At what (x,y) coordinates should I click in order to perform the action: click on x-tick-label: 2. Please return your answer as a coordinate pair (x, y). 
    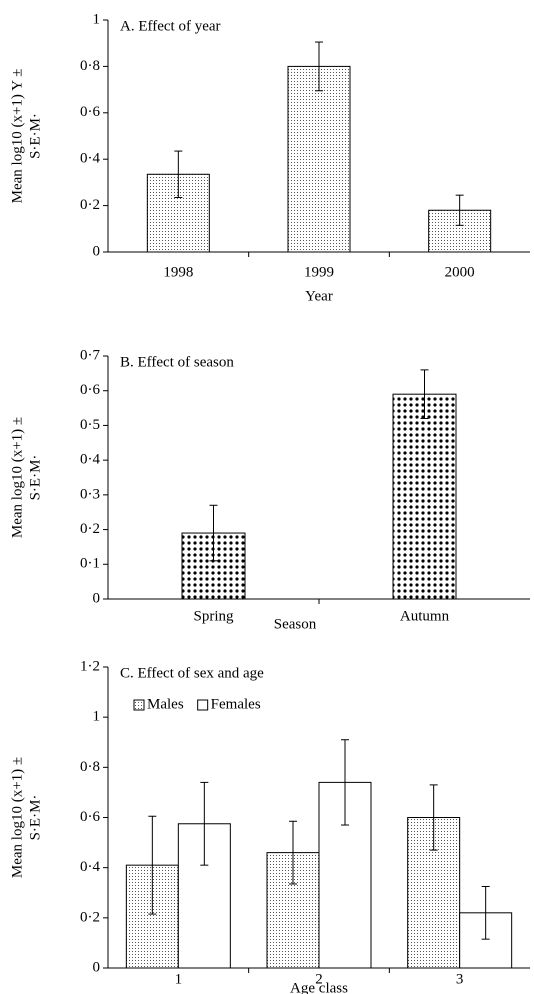
    Looking at the image, I should click on (319, 979).